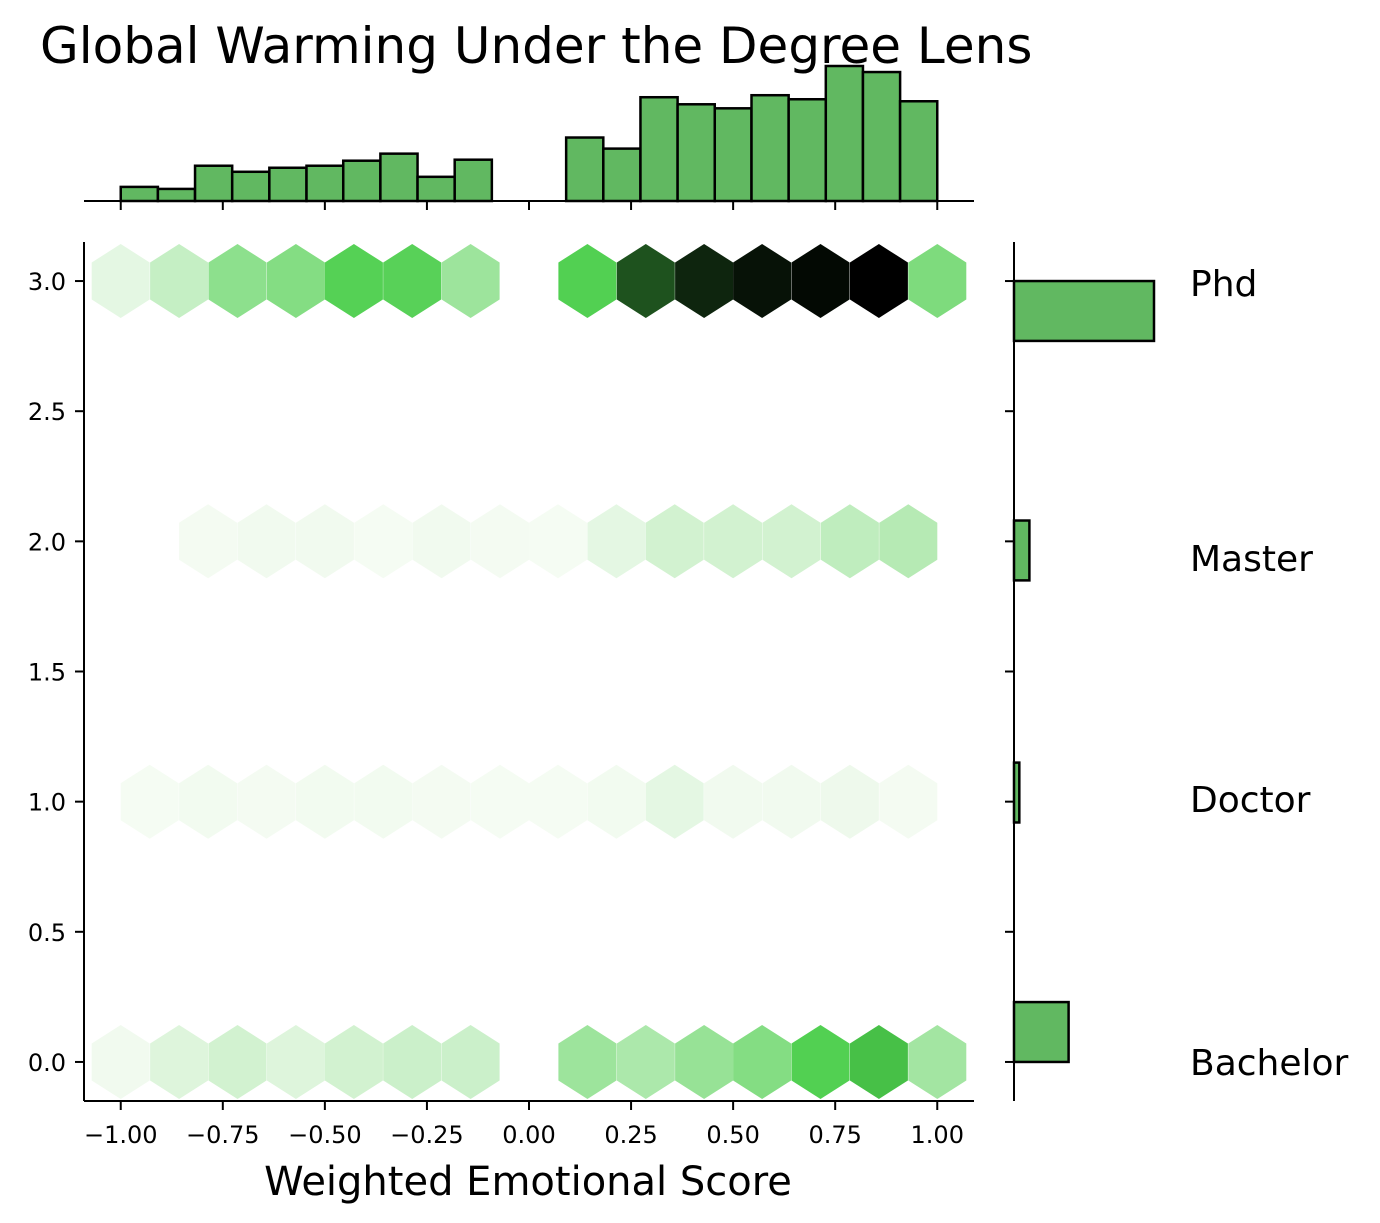 Image resolution: width=1380 pixels, height=1223 pixels. What do you see at coordinates (1269, 674) in the screenshot?
I see `category-labels: Phd Master Doctor Bachelor` at bounding box center [1269, 674].